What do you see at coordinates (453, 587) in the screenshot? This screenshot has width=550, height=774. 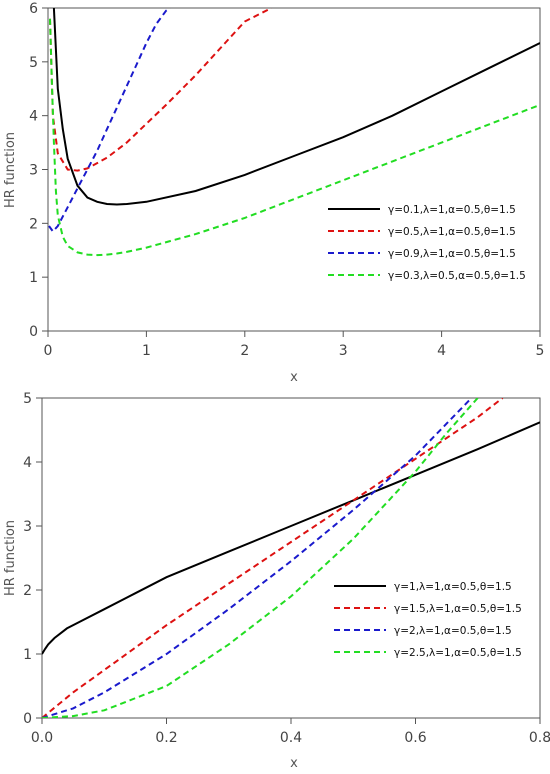 I see `legend-label: γ=1,λ=1,α=0.5,θ=1.5` at bounding box center [453, 587].